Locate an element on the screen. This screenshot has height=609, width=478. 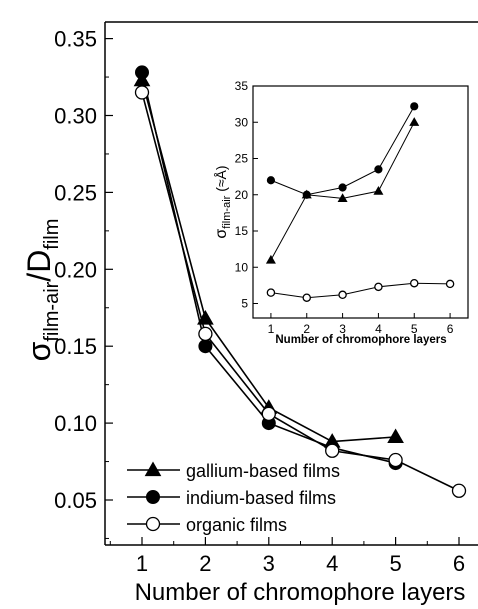
inset-series-line-filled-circle is located at coordinates (342, 151).